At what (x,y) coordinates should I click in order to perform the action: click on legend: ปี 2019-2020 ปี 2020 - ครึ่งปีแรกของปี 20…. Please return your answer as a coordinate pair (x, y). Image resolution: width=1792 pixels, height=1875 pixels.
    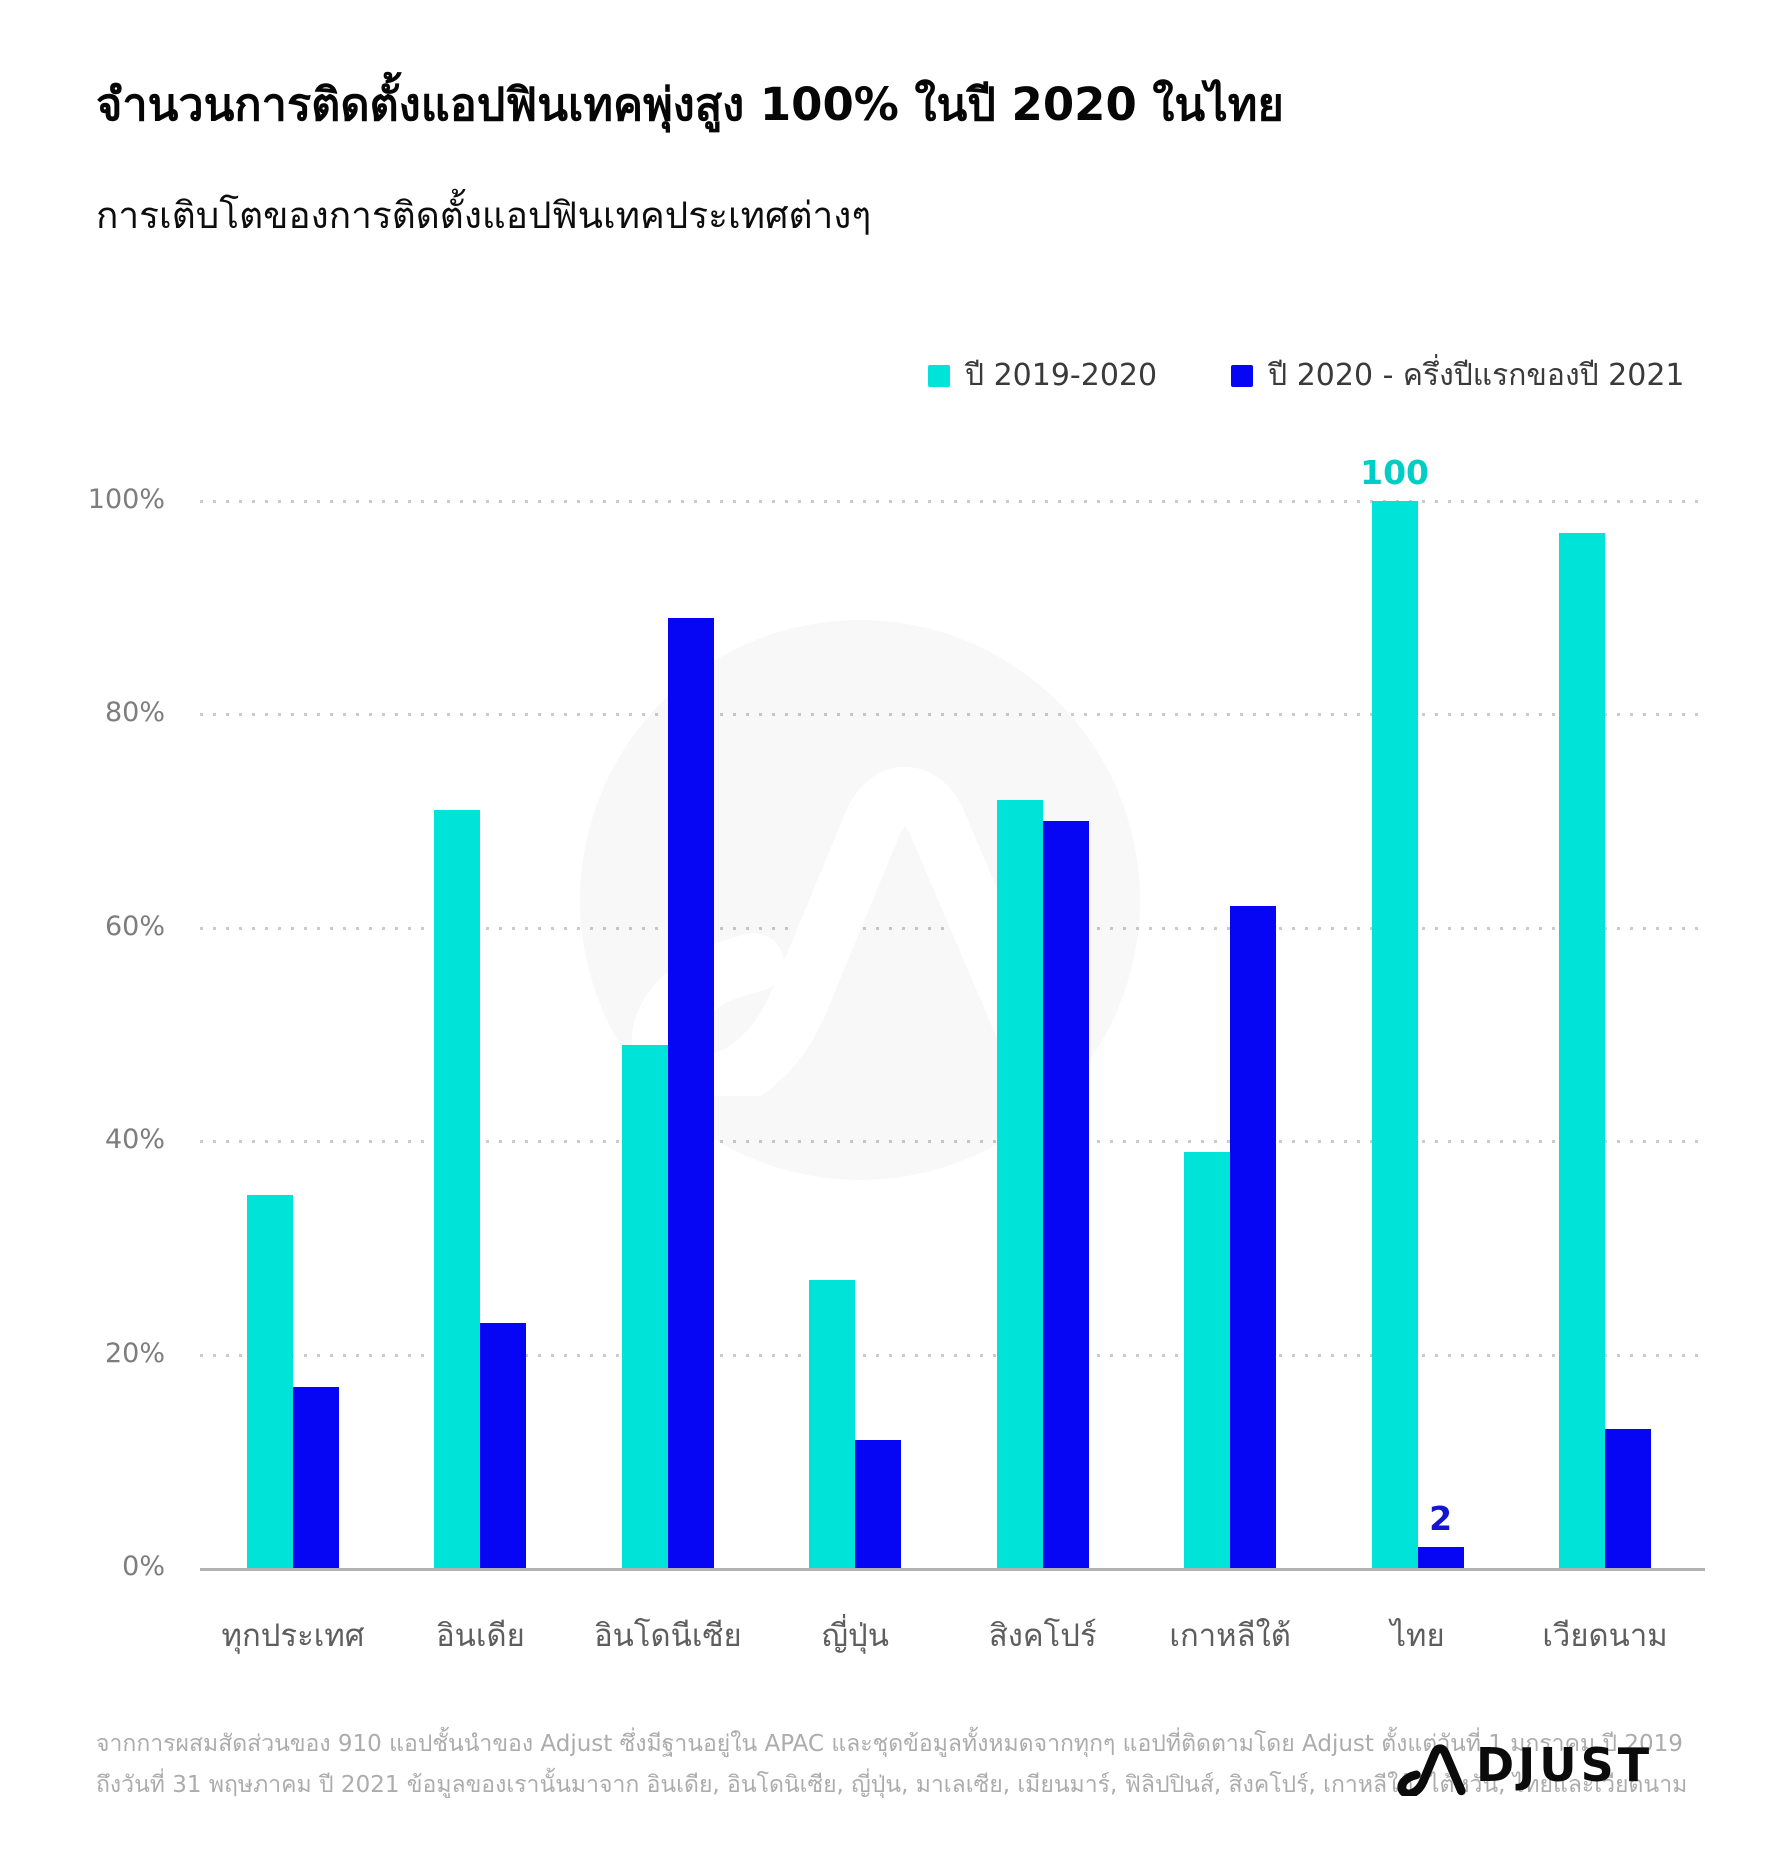
    Looking at the image, I should click on (1306, 375).